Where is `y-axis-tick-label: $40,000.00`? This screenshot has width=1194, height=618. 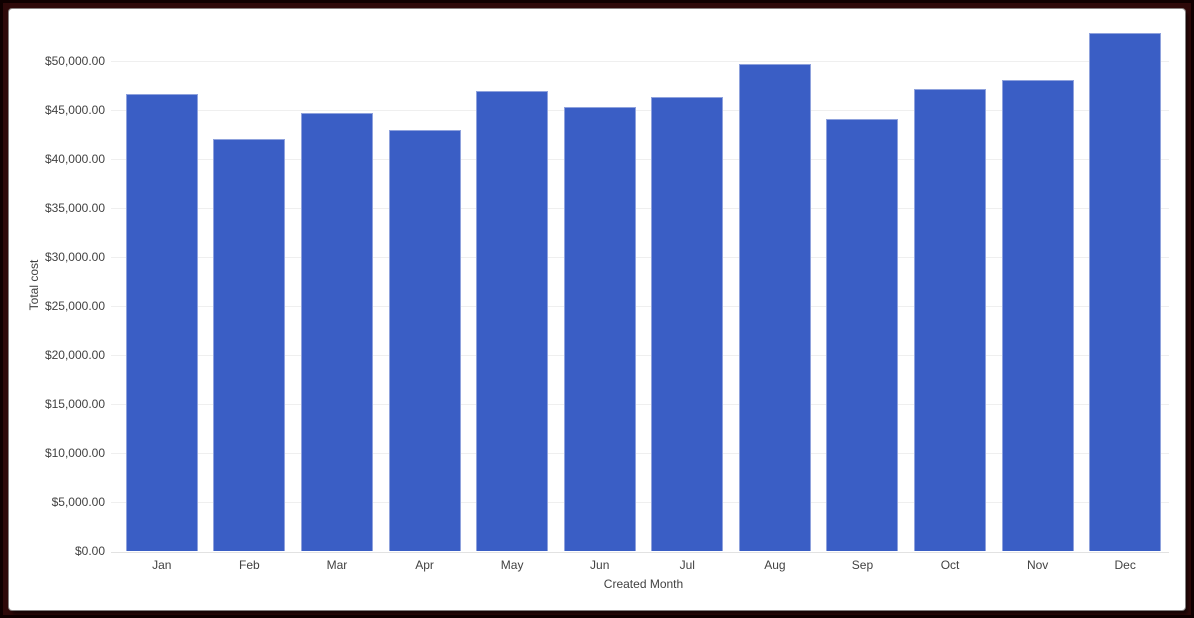
y-axis-tick-label: $40,000.00 is located at coordinates (74, 158).